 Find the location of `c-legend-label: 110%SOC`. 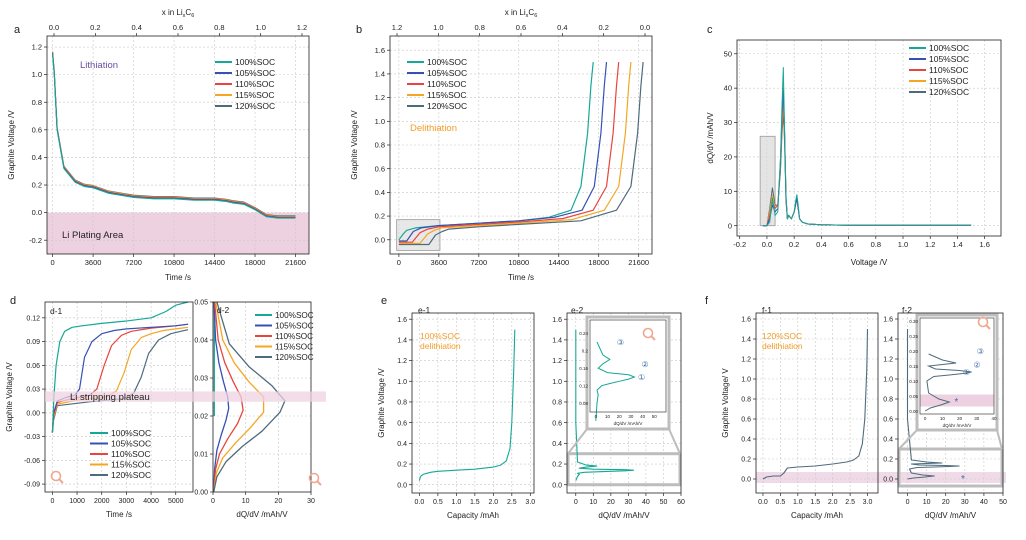

c-legend-label: 110%SOC is located at coordinates (949, 70).